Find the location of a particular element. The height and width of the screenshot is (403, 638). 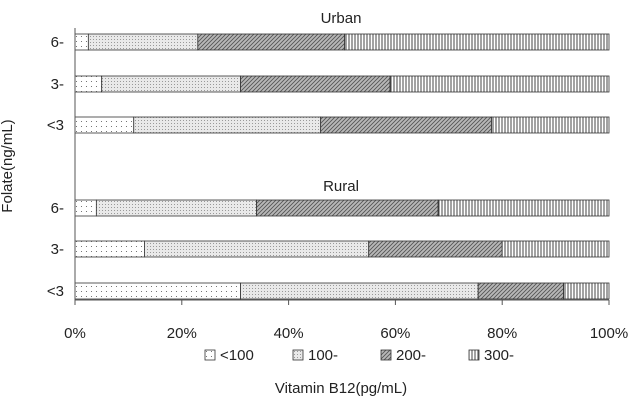

legend-label-0: <100 is located at coordinates (237, 355).